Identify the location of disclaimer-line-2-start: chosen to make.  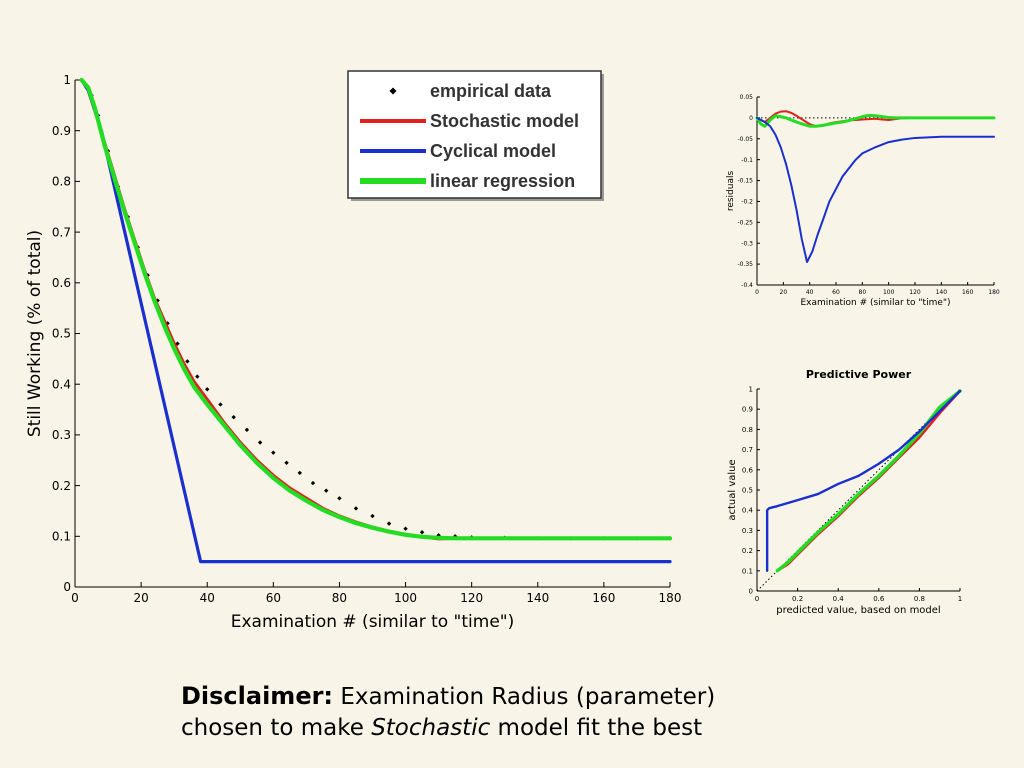
(276, 728).